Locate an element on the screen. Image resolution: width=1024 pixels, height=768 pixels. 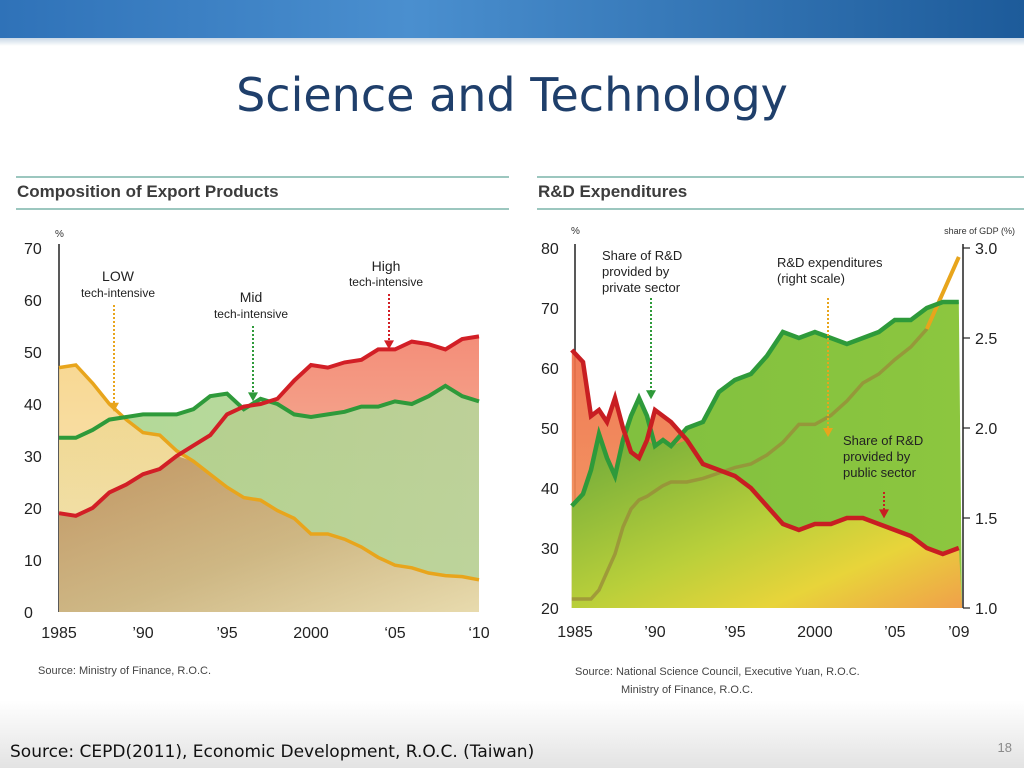
x-tick-label: ‘05 is located at coordinates (394, 633).